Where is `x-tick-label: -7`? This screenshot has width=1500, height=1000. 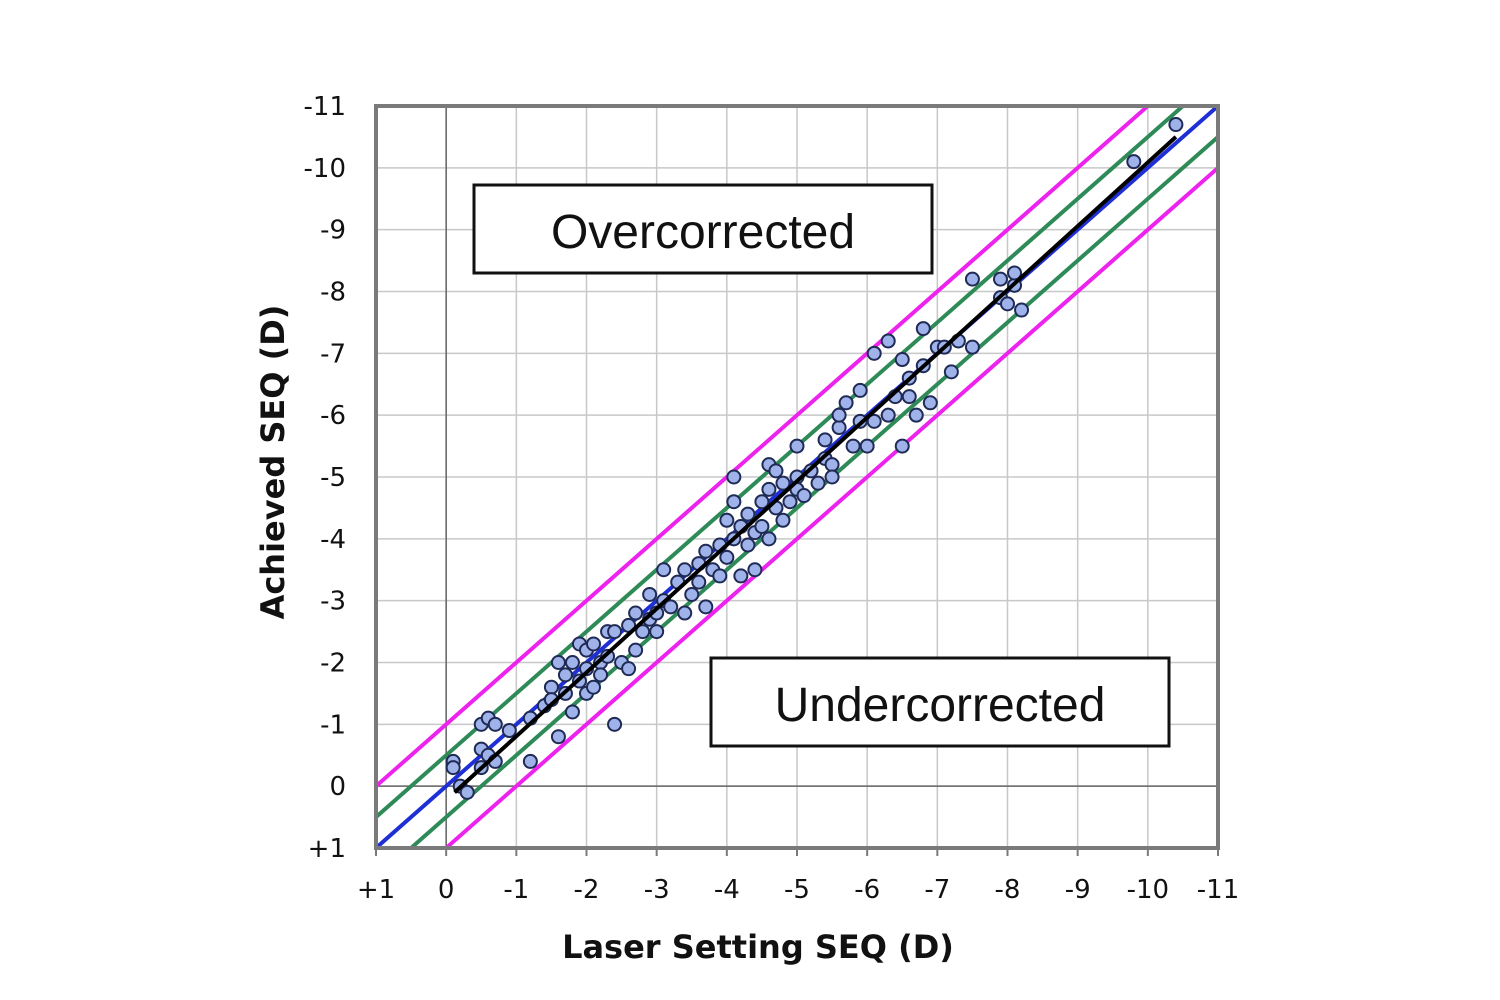
x-tick-label: -7 is located at coordinates (937, 890).